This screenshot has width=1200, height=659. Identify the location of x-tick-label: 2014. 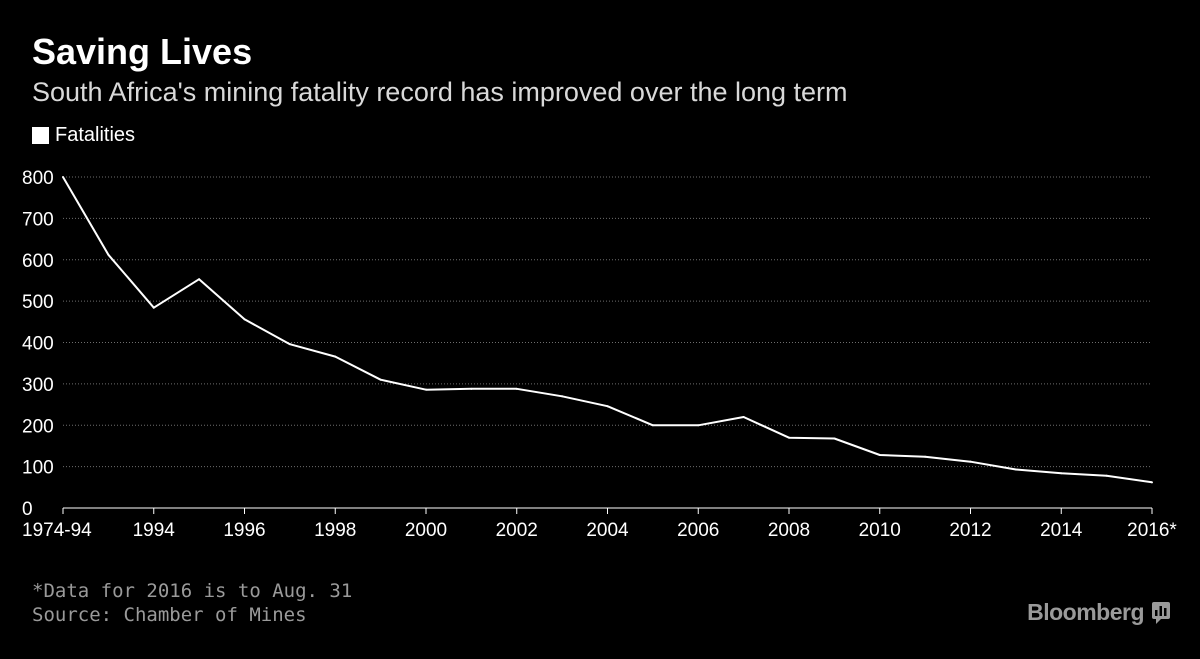
(1061, 530).